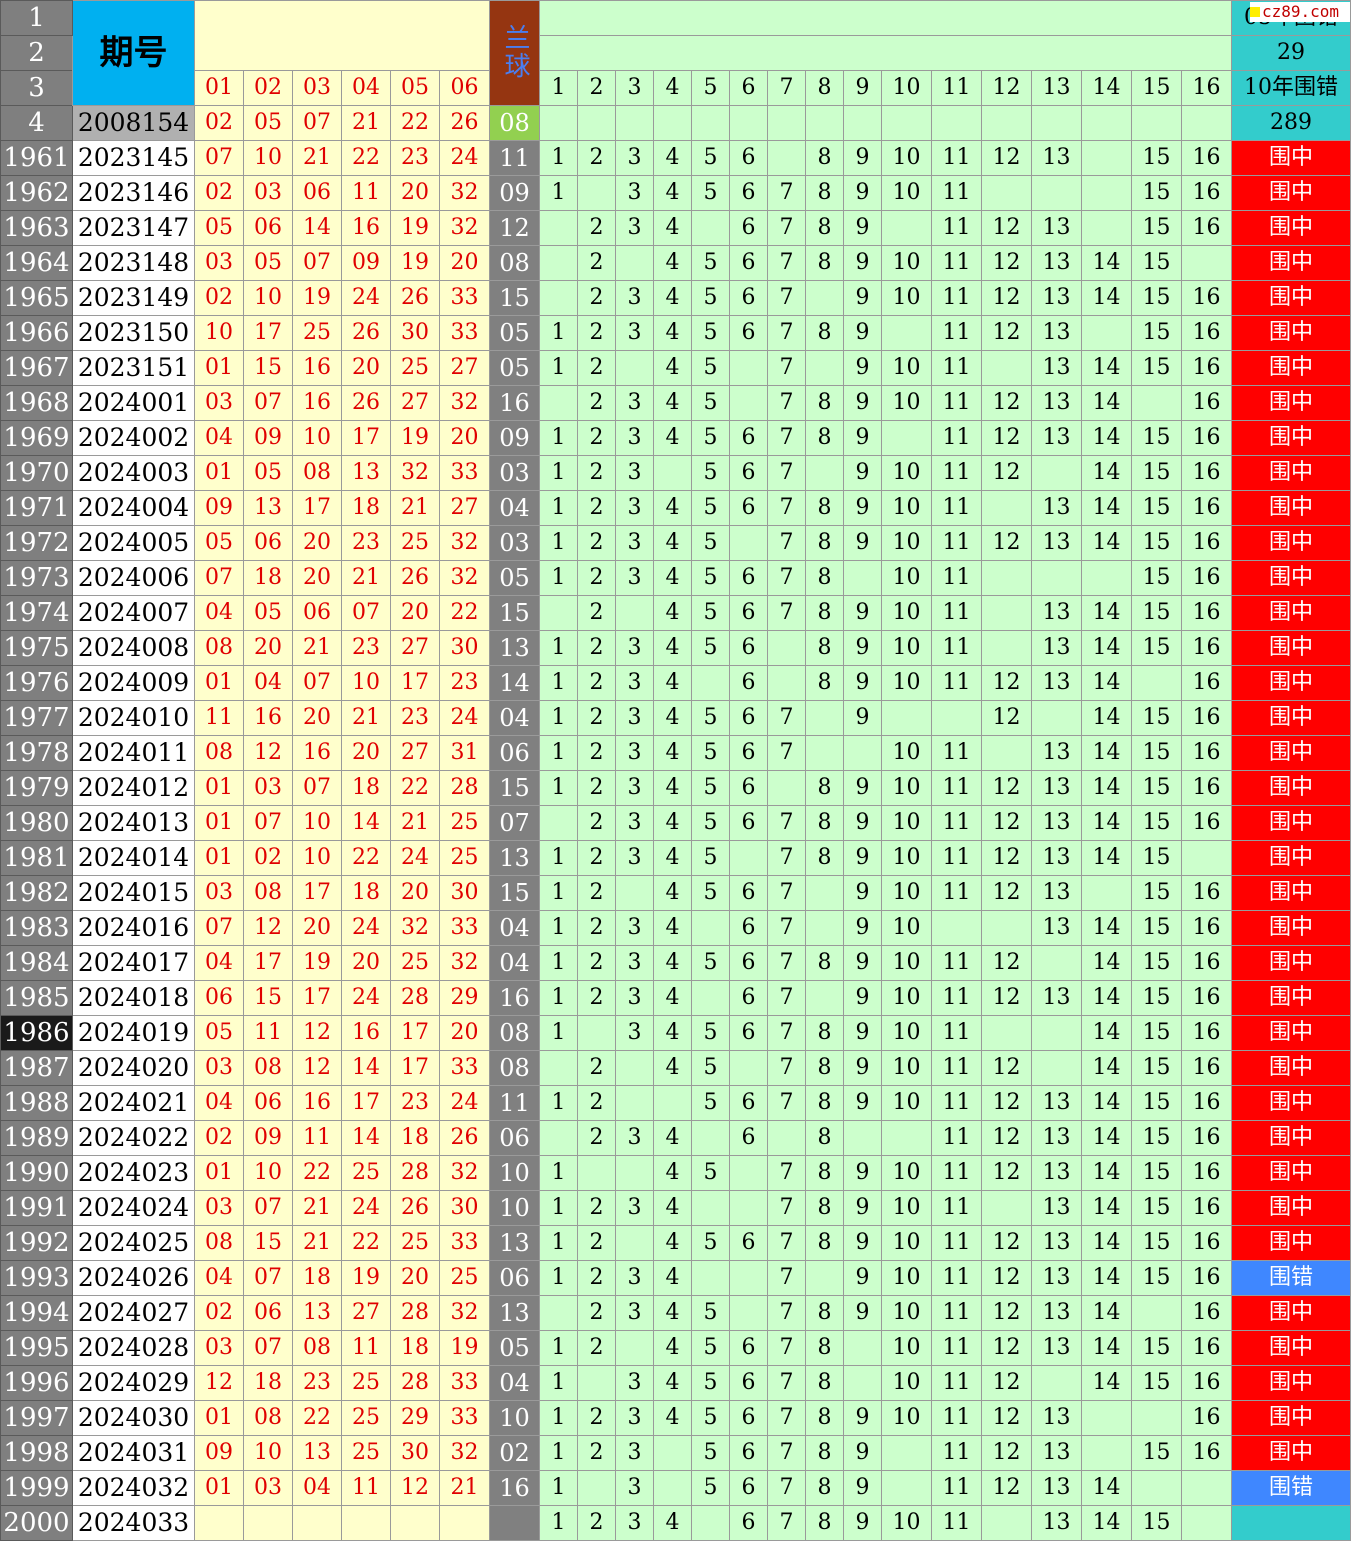 This screenshot has width=1351, height=1543. I want to click on period-cell: 2024022, so click(133, 1138).